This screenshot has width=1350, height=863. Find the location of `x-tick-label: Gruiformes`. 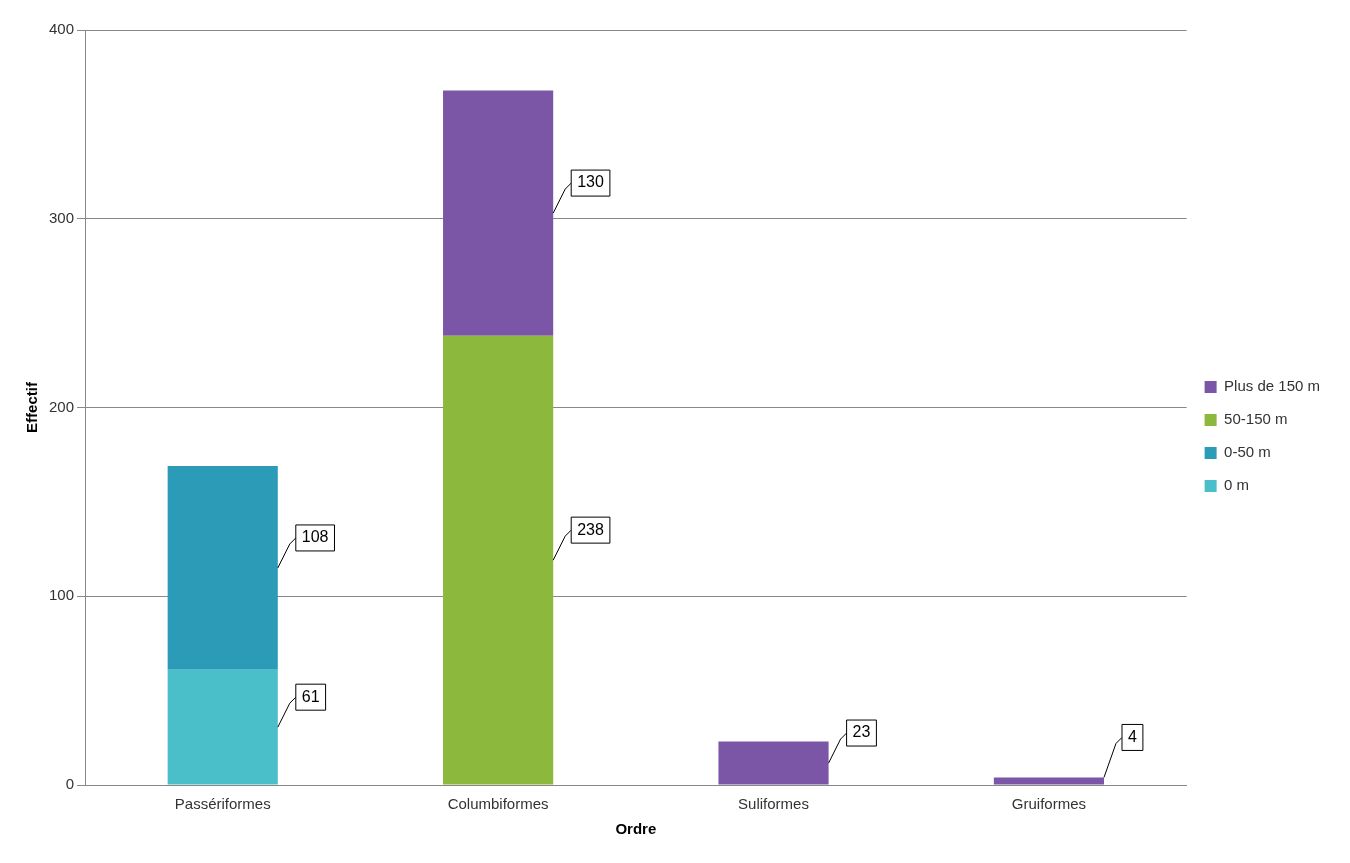

x-tick-label: Gruiformes is located at coordinates (1049, 804).